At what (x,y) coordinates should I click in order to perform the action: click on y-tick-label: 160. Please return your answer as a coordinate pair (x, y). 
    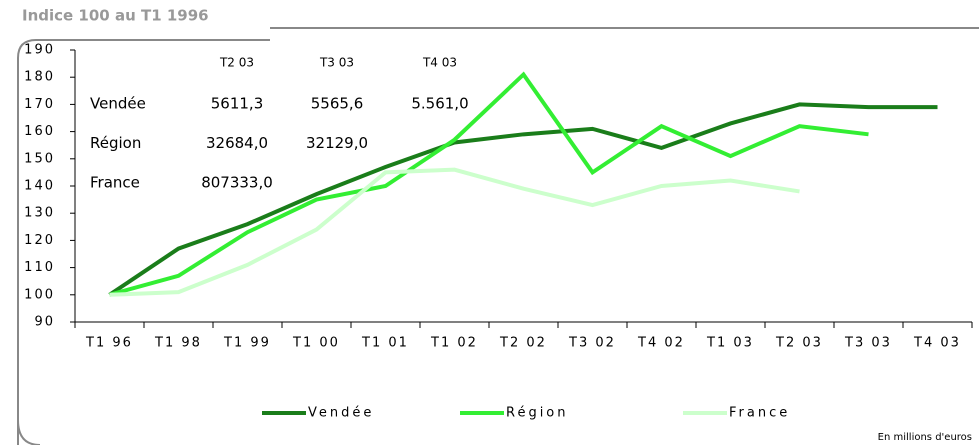
    Looking at the image, I should click on (39, 131).